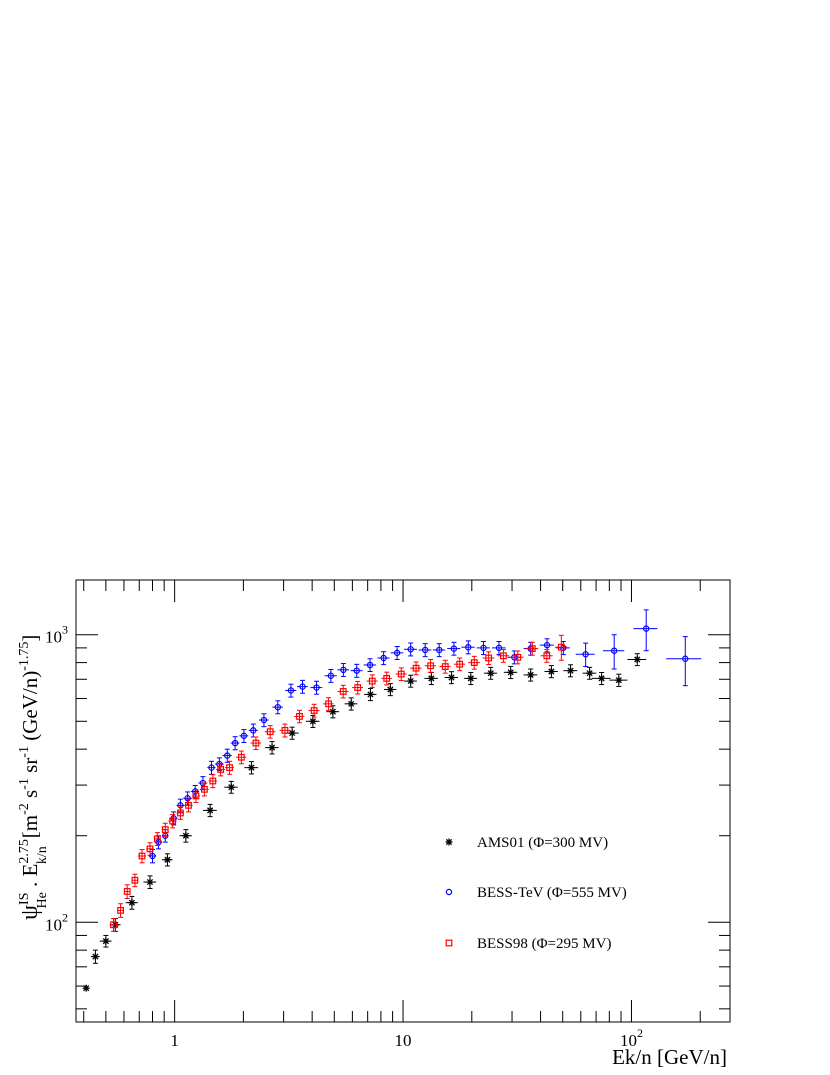 This screenshot has height=1075, width=830. What do you see at coordinates (552, 893) in the screenshot?
I see `legend-label: BESS-TeV (Φ=555 MV)` at bounding box center [552, 893].